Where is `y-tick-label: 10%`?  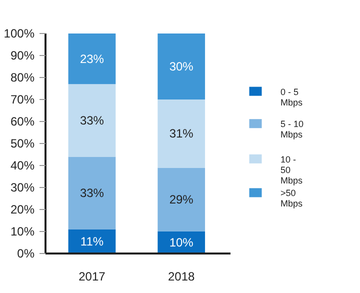 y-tick-label: 10% is located at coordinates (22, 231).